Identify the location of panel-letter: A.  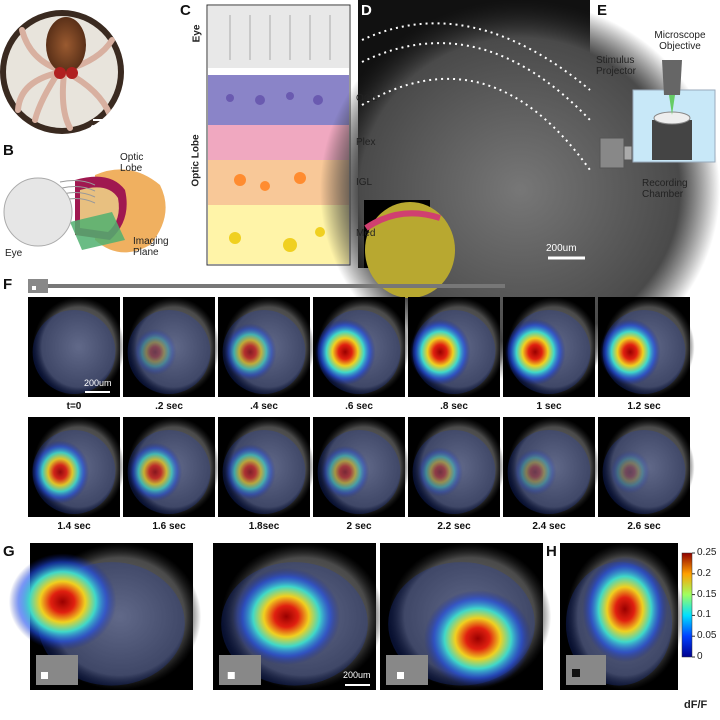
(8, 10).